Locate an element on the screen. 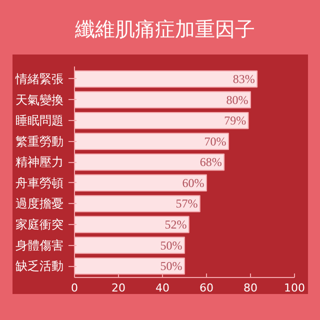  data-label: 68% is located at coordinates (211, 162).